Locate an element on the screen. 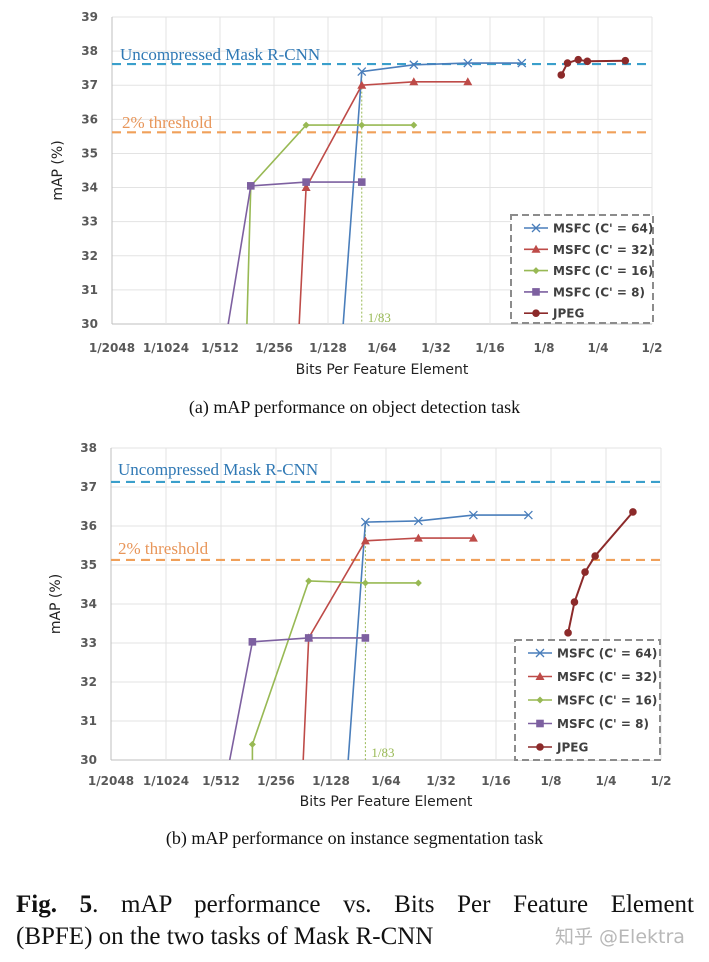  series-msfc8 is located at coordinates (296, 251).